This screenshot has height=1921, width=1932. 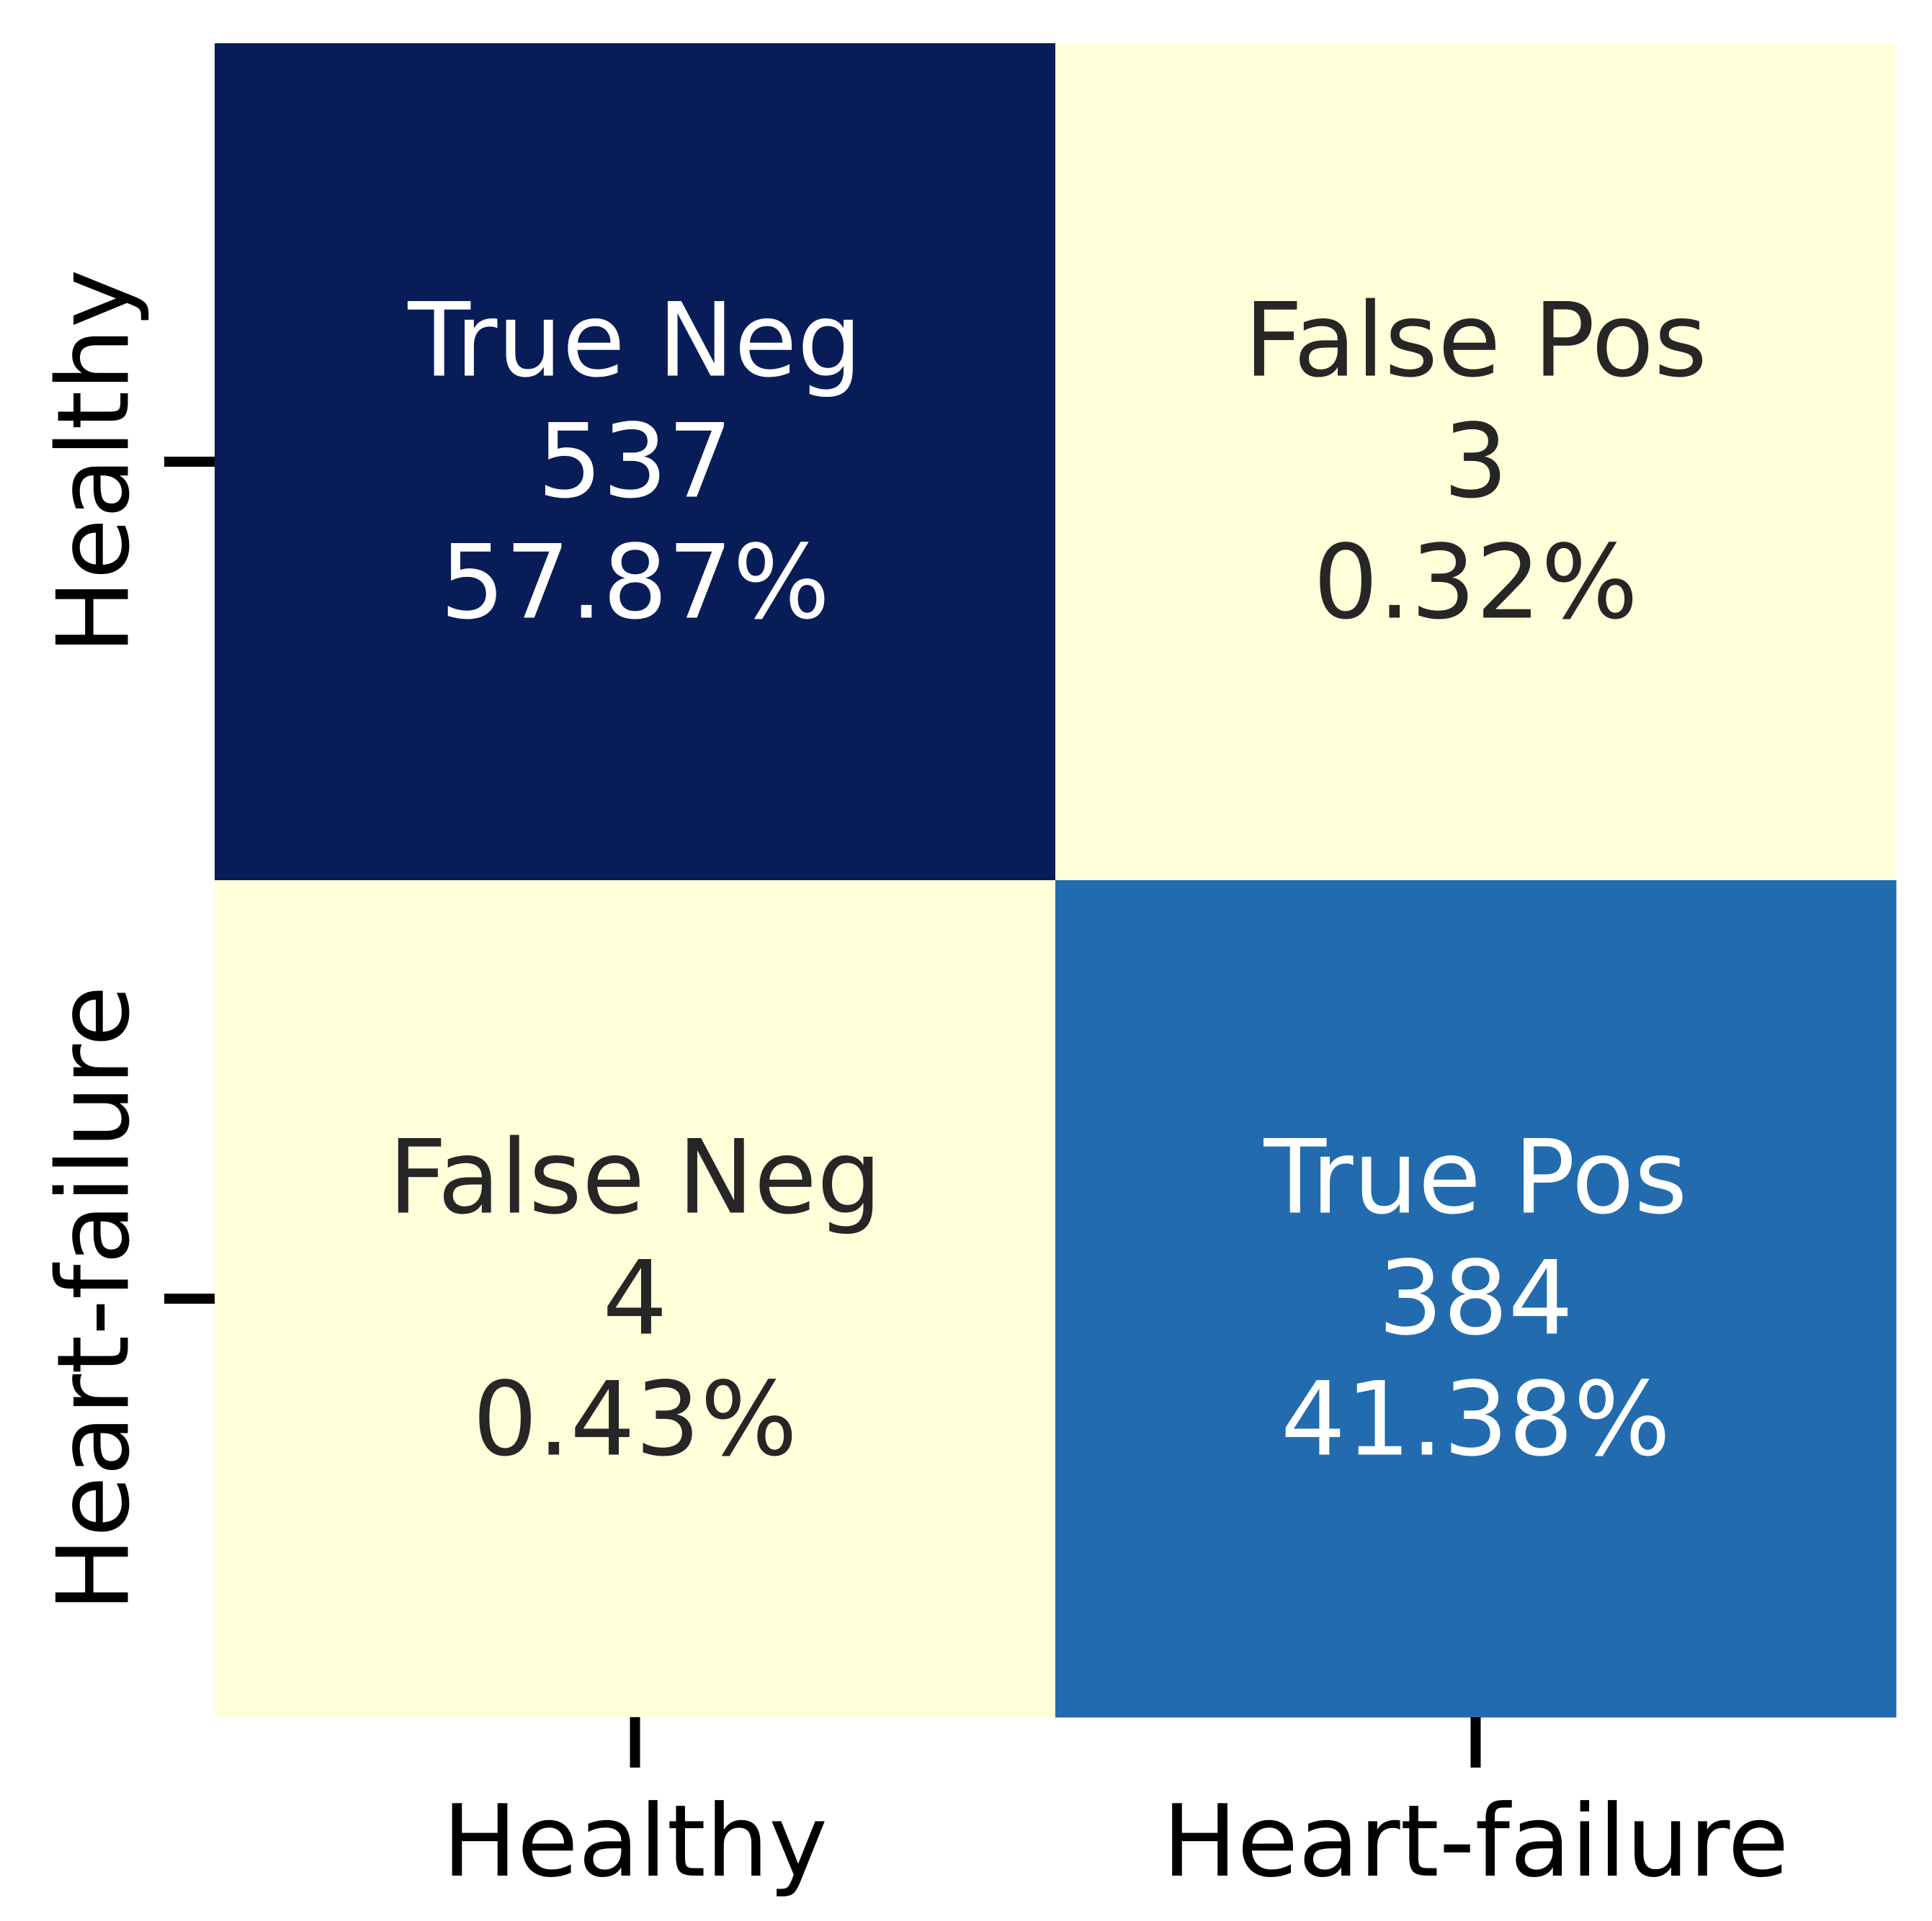 I want to click on cell-label-false-pos: False Pos, so click(x=1476, y=341).